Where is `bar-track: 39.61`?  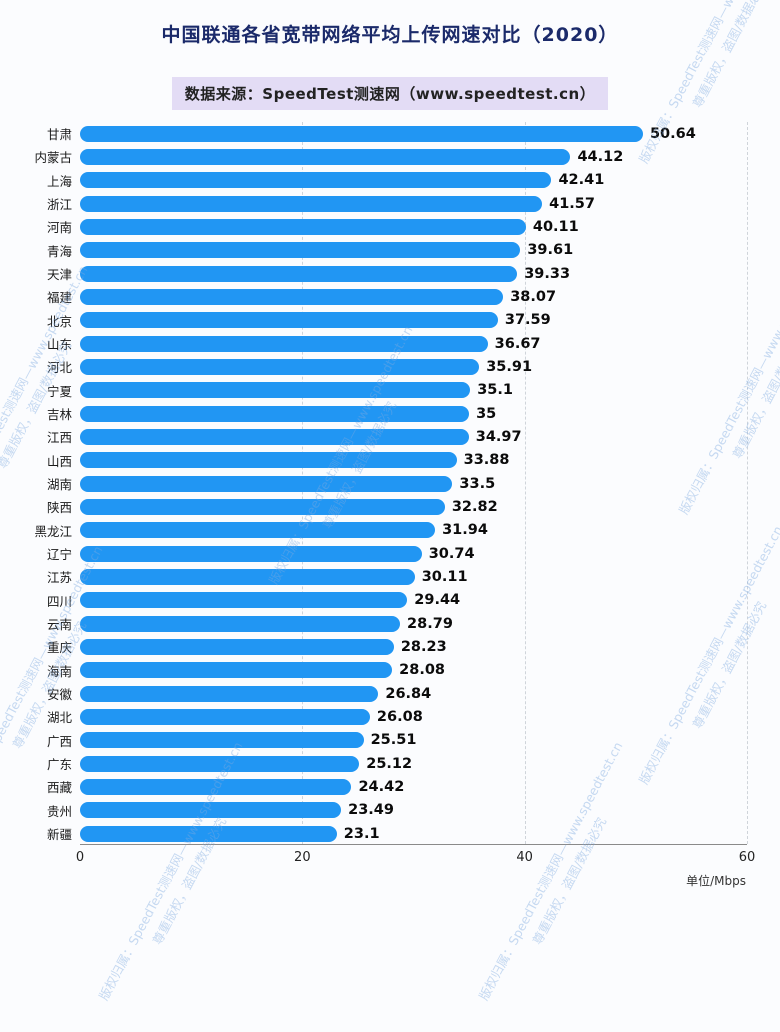
bar-track: 39.61 is located at coordinates (413, 250).